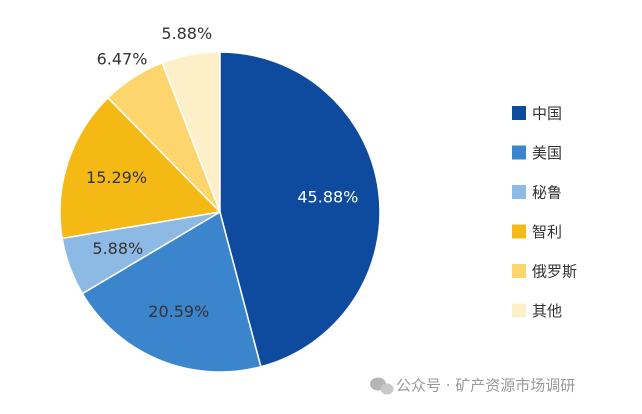  What do you see at coordinates (547, 153) in the screenshot?
I see `legend-label: 美国` at bounding box center [547, 153].